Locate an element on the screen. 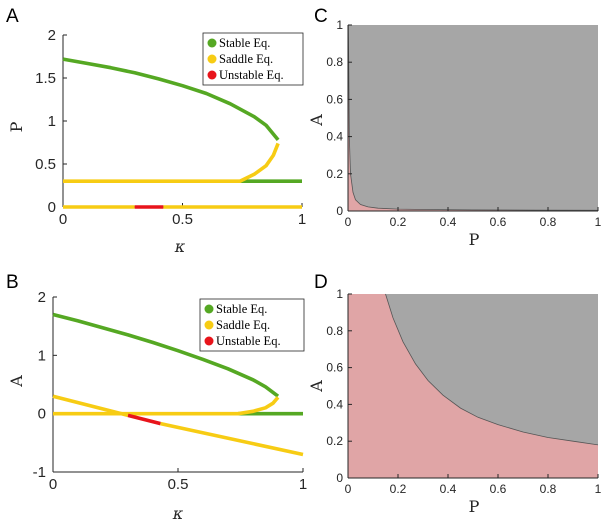  panel-letter-a: A is located at coordinates (12, 16).